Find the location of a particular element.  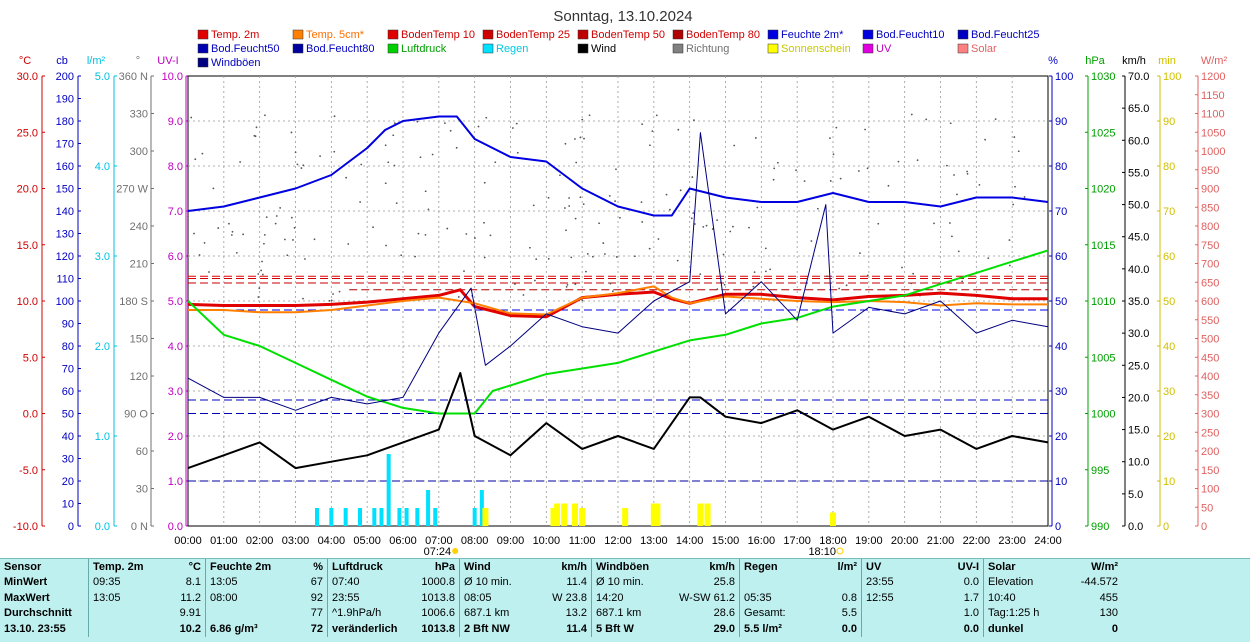

y-tick-label-wind: 45.0 is located at coordinates (1138, 238).